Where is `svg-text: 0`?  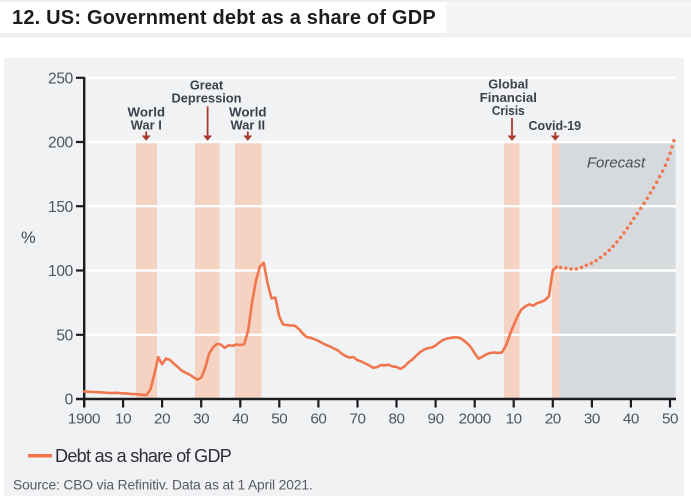 svg-text: 0 is located at coordinates (69, 400).